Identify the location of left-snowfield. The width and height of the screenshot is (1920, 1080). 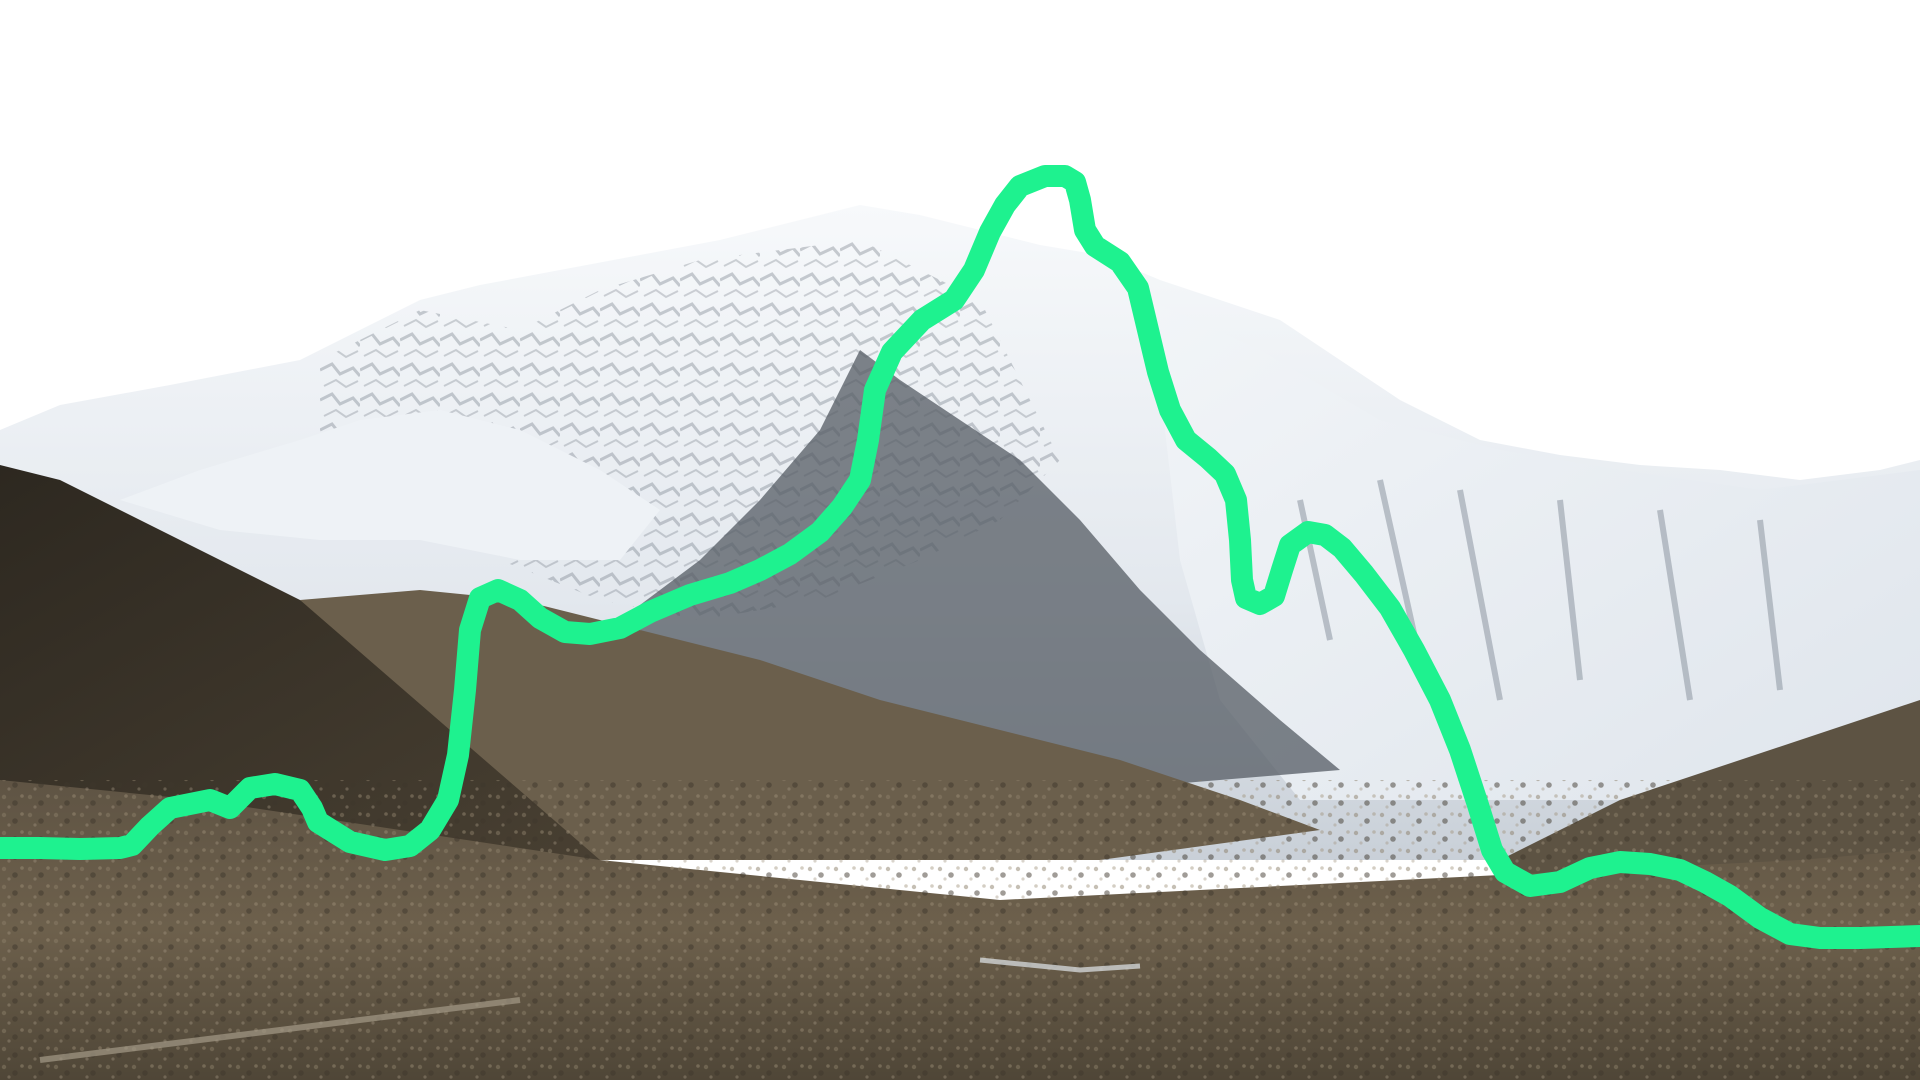
(390, 485).